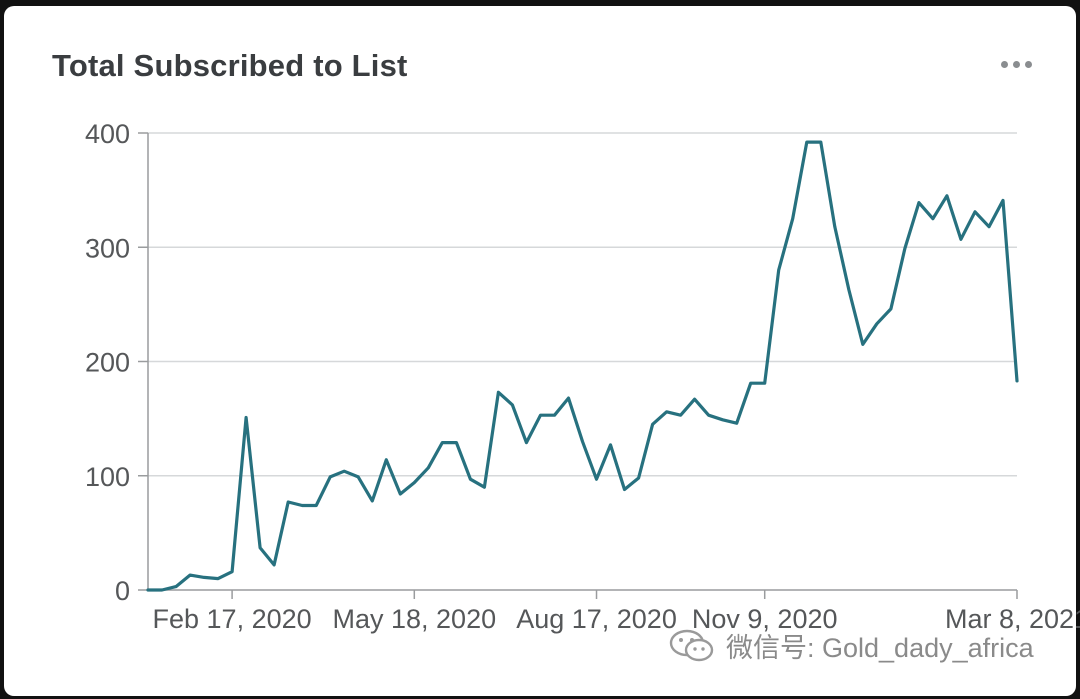 Image resolution: width=1080 pixels, height=699 pixels. Describe the element at coordinates (230, 65) in the screenshot. I see `chart-title: Total Subscribed to List` at that location.